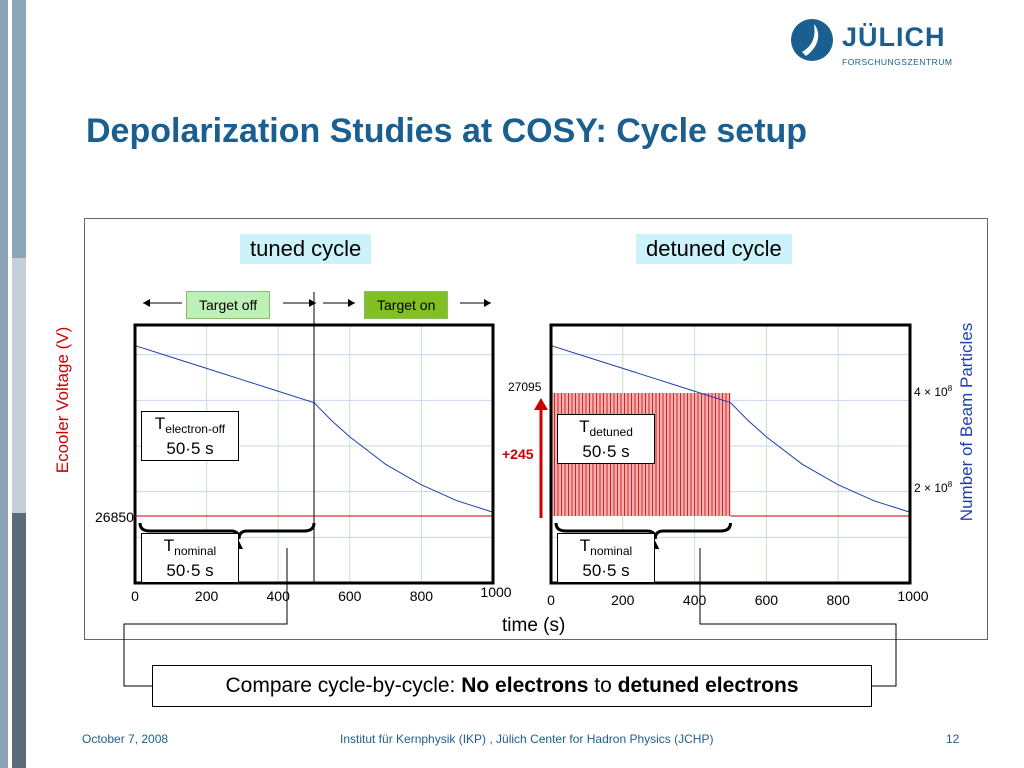 The image size is (1024, 768). What do you see at coordinates (917, 488) in the screenshot?
I see `tick-mantissa: 2` at bounding box center [917, 488].